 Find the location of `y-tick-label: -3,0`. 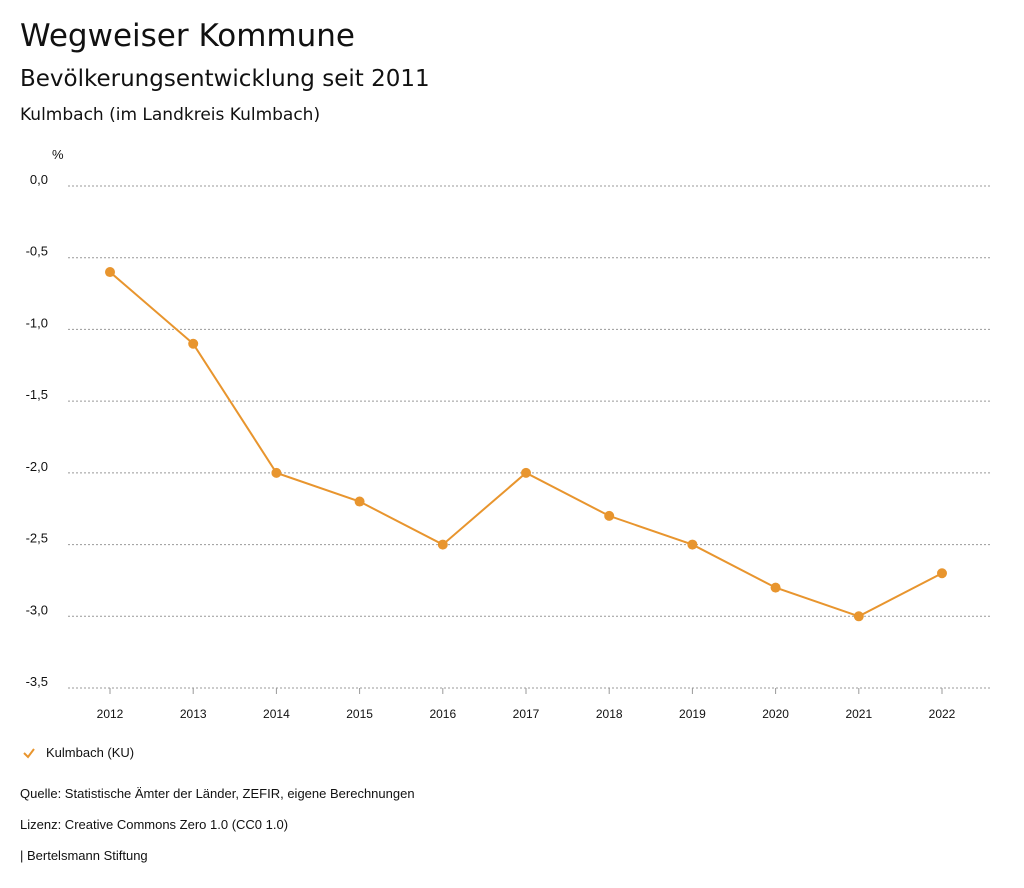

y-tick-label: -3,0 is located at coordinates (37, 609).